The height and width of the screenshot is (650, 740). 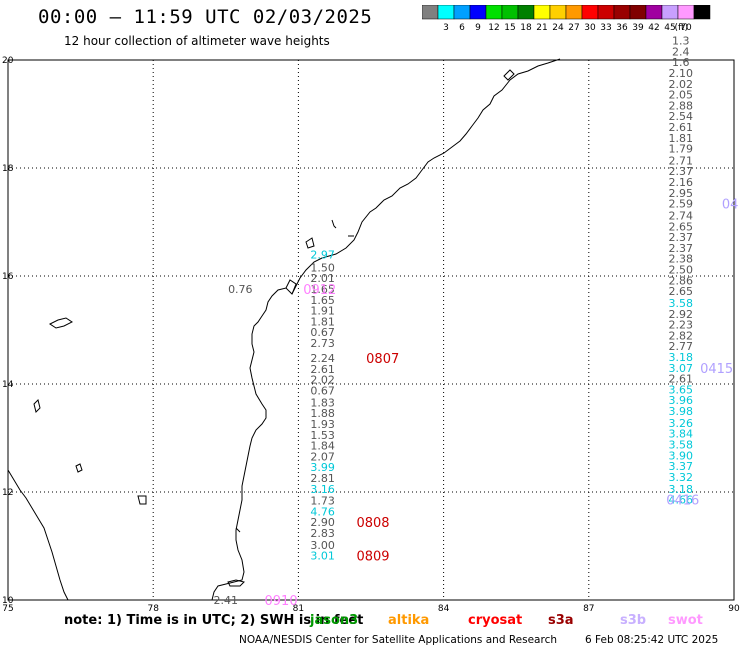 What do you see at coordinates (372, 557) in the screenshot?
I see `pass-time-label: 0809` at bounding box center [372, 557].